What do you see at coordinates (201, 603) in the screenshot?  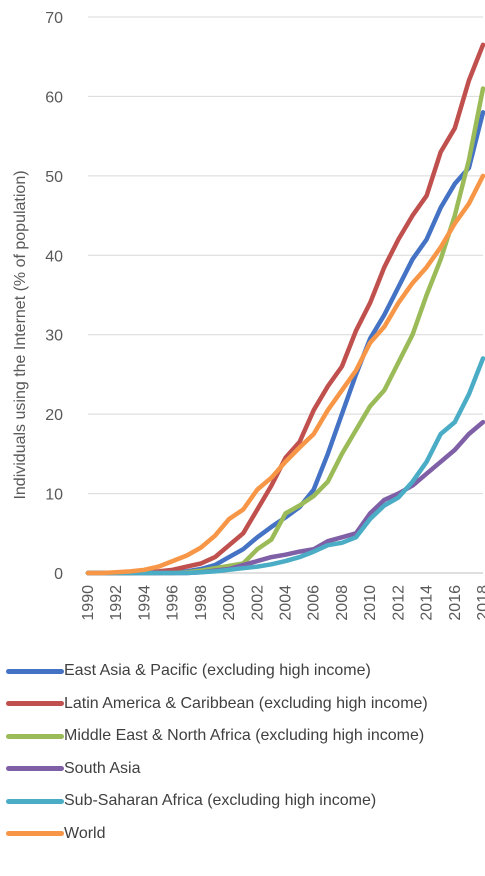 I see `x-tick-label: 1998` at bounding box center [201, 603].